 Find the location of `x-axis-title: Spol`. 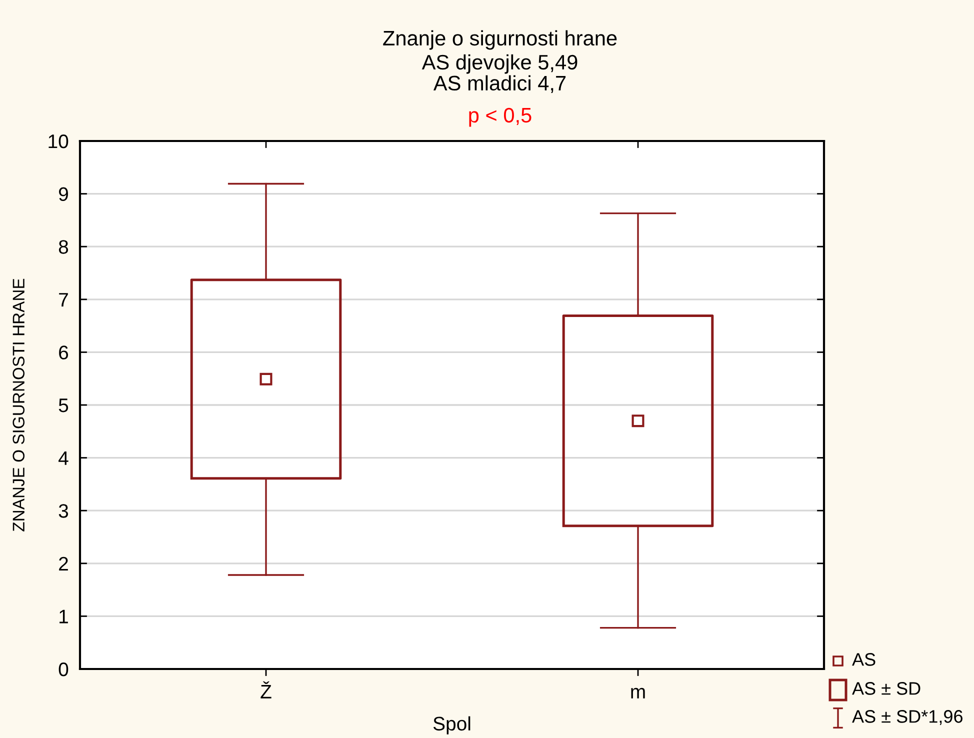

x-axis-title: Spol is located at coordinates (451, 725).